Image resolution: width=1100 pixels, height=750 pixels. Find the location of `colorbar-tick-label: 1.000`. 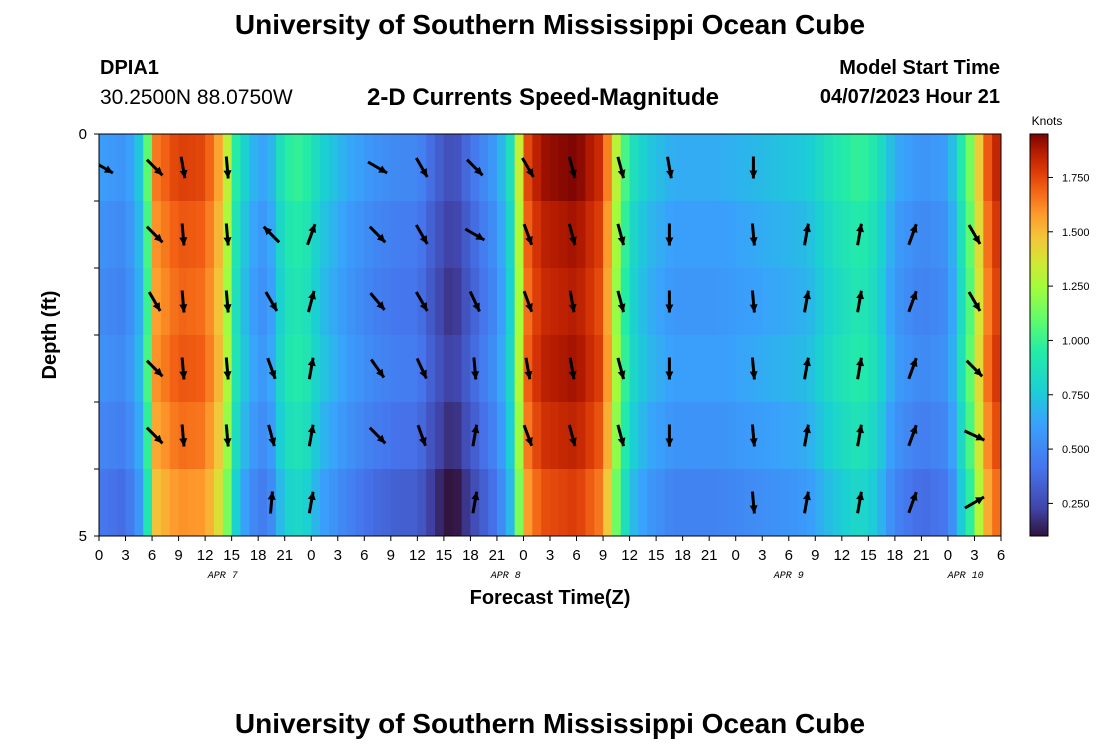

colorbar-tick-label: 1.000 is located at coordinates (1076, 341).